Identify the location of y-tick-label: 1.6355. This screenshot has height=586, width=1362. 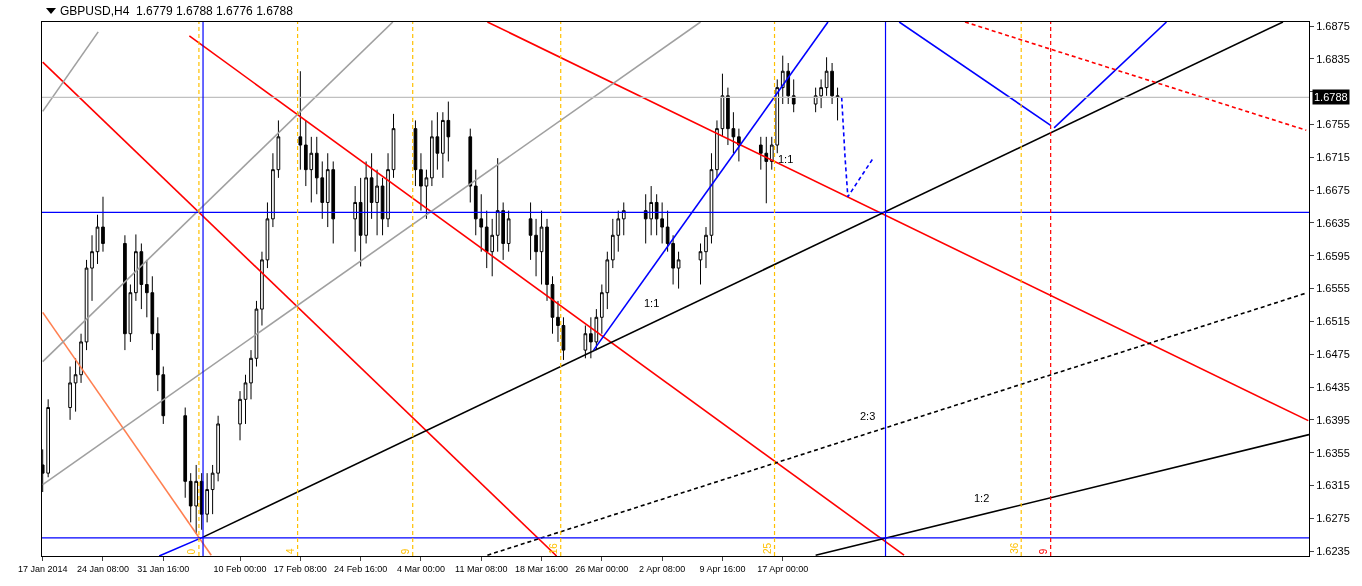
(1333, 452).